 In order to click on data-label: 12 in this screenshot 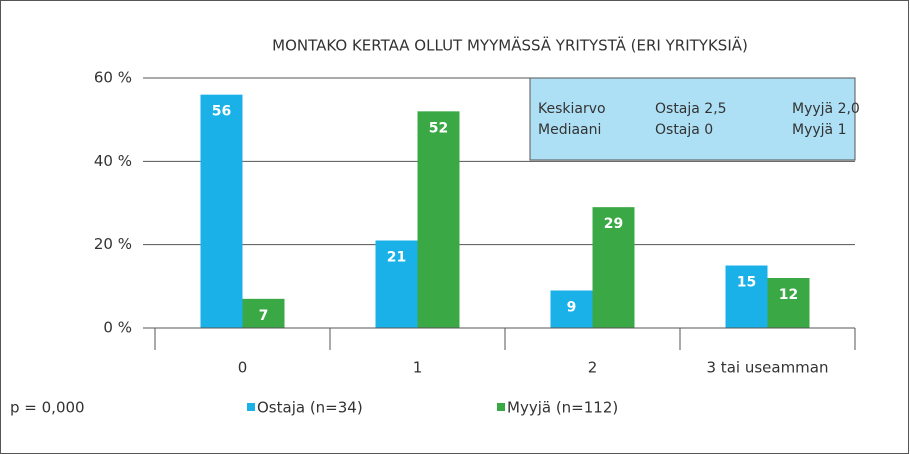, I will do `click(788, 295)`.